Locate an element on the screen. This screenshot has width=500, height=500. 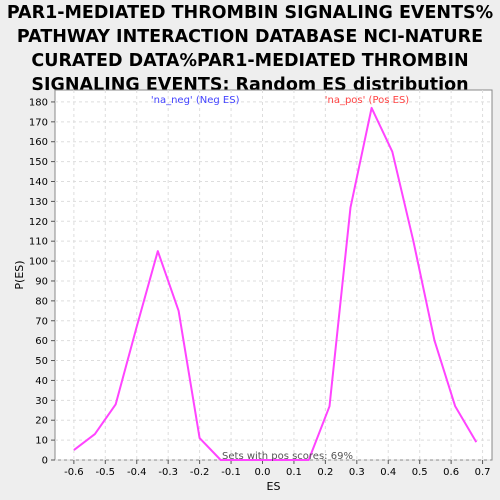
x-tick-label: 0.3 is located at coordinates (357, 472).